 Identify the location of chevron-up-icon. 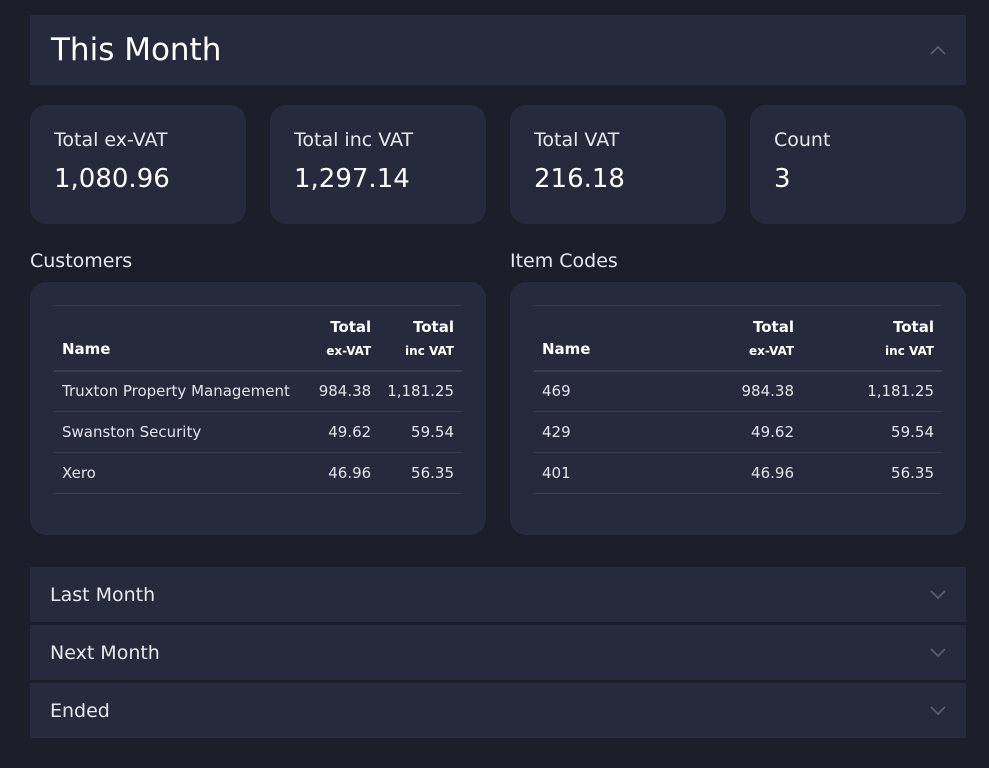
(938, 50).